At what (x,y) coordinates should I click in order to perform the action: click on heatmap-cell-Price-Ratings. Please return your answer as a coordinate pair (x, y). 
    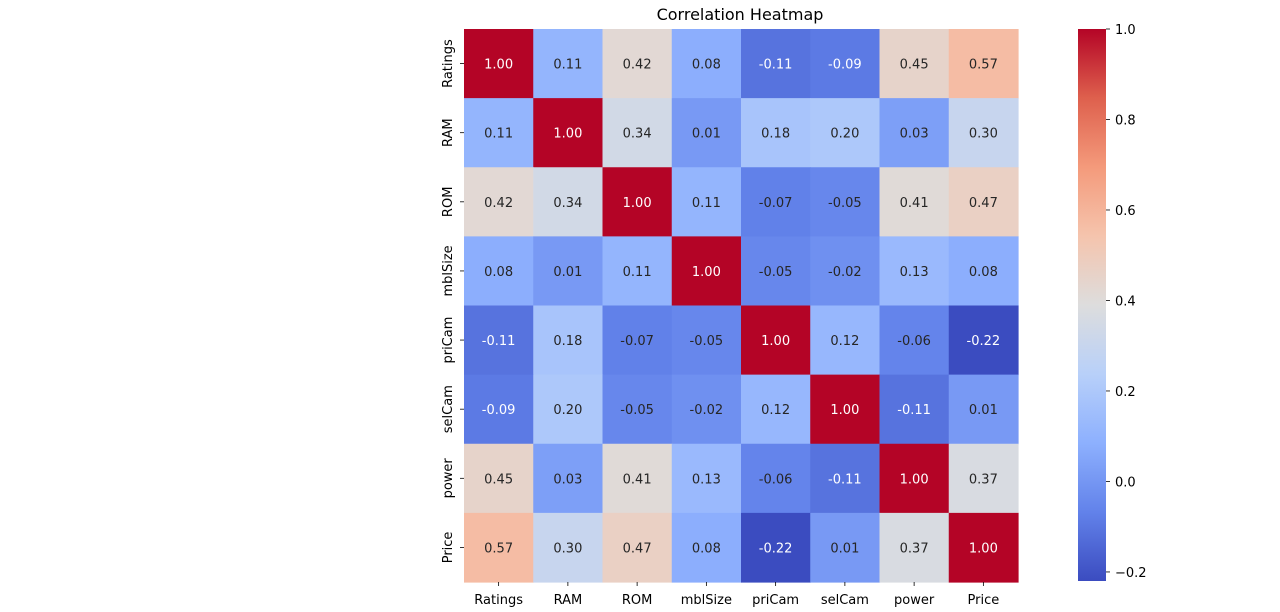
    Looking at the image, I should click on (499, 547).